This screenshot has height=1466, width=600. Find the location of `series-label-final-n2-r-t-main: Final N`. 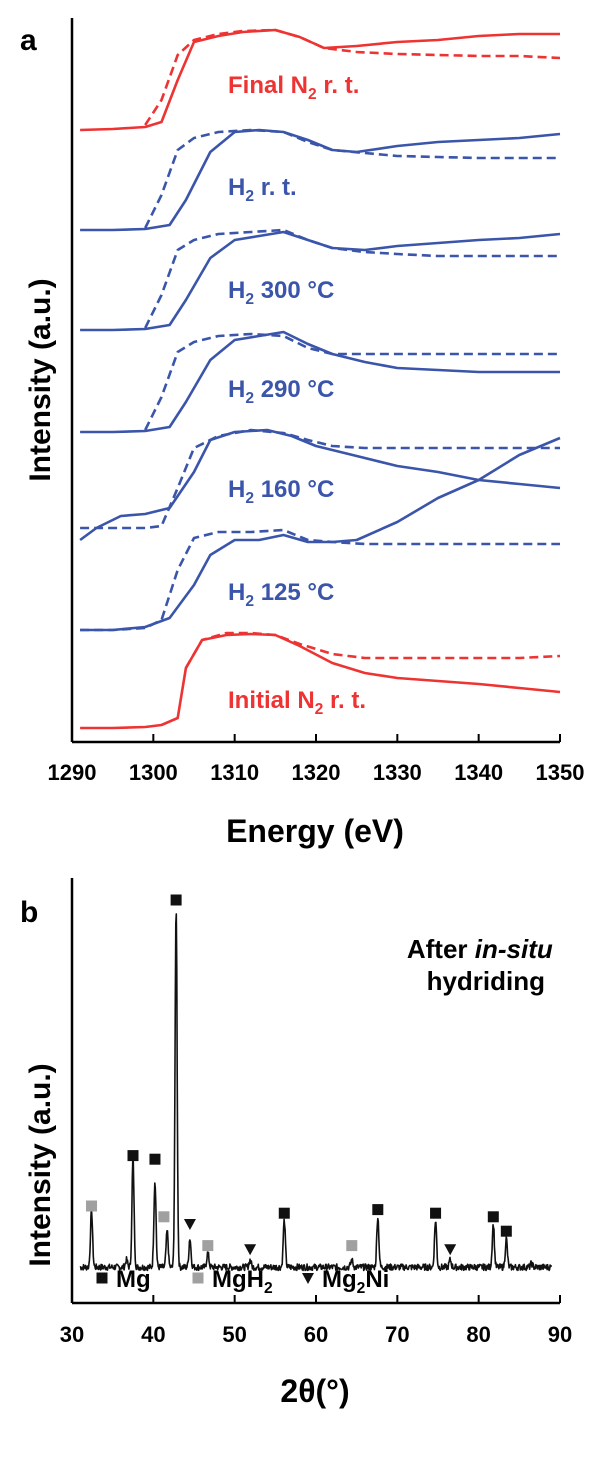

series-label-final-n2-r-t-main: Final N is located at coordinates (268, 85).